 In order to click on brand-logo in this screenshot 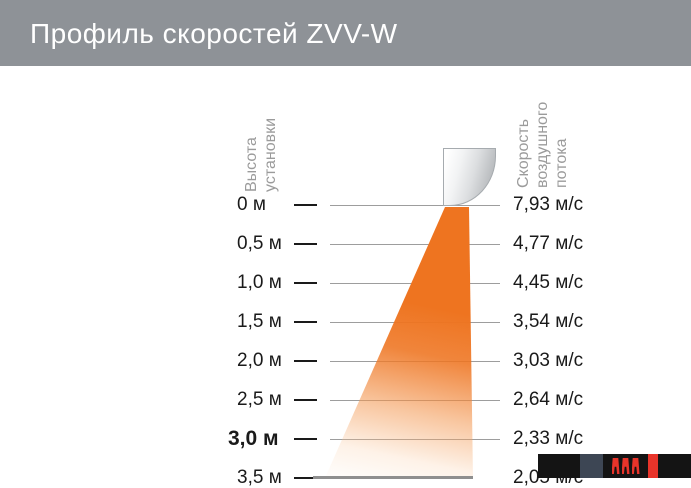, I will do `click(614, 466)`.